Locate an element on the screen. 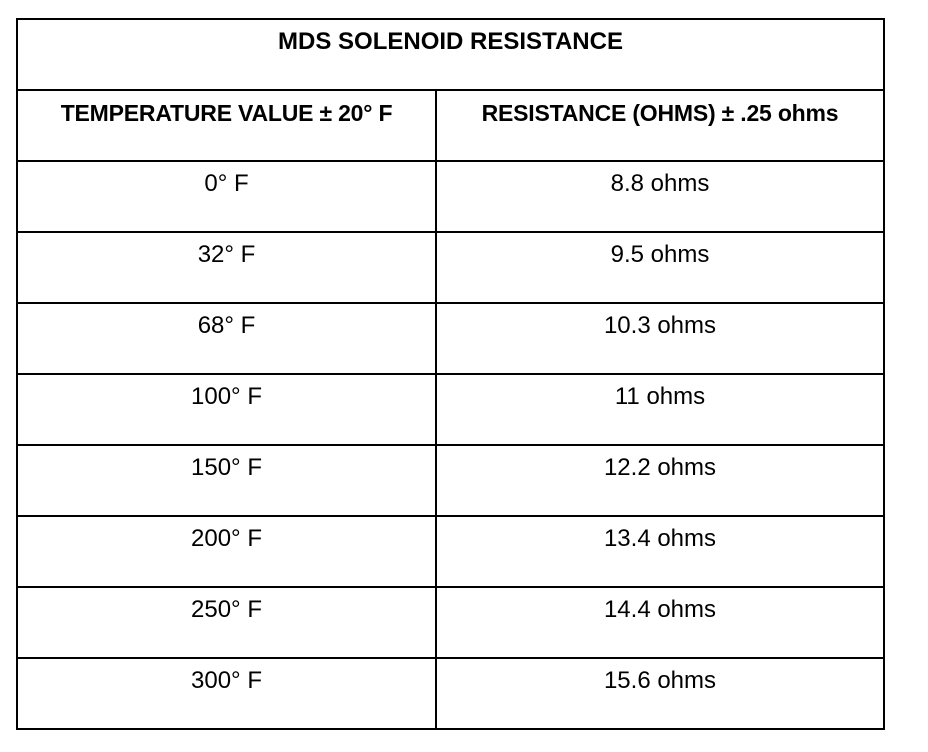 The image size is (928, 752). table-row: 250° F 14.4 ohms is located at coordinates (450, 622).